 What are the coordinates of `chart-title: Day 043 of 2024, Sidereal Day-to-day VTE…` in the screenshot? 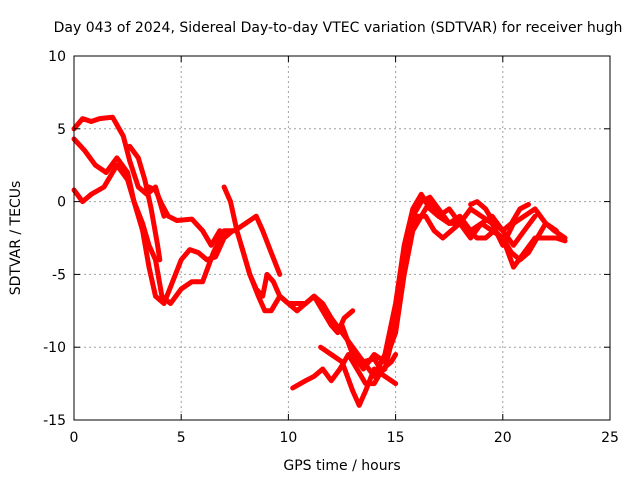 It's located at (338, 28).